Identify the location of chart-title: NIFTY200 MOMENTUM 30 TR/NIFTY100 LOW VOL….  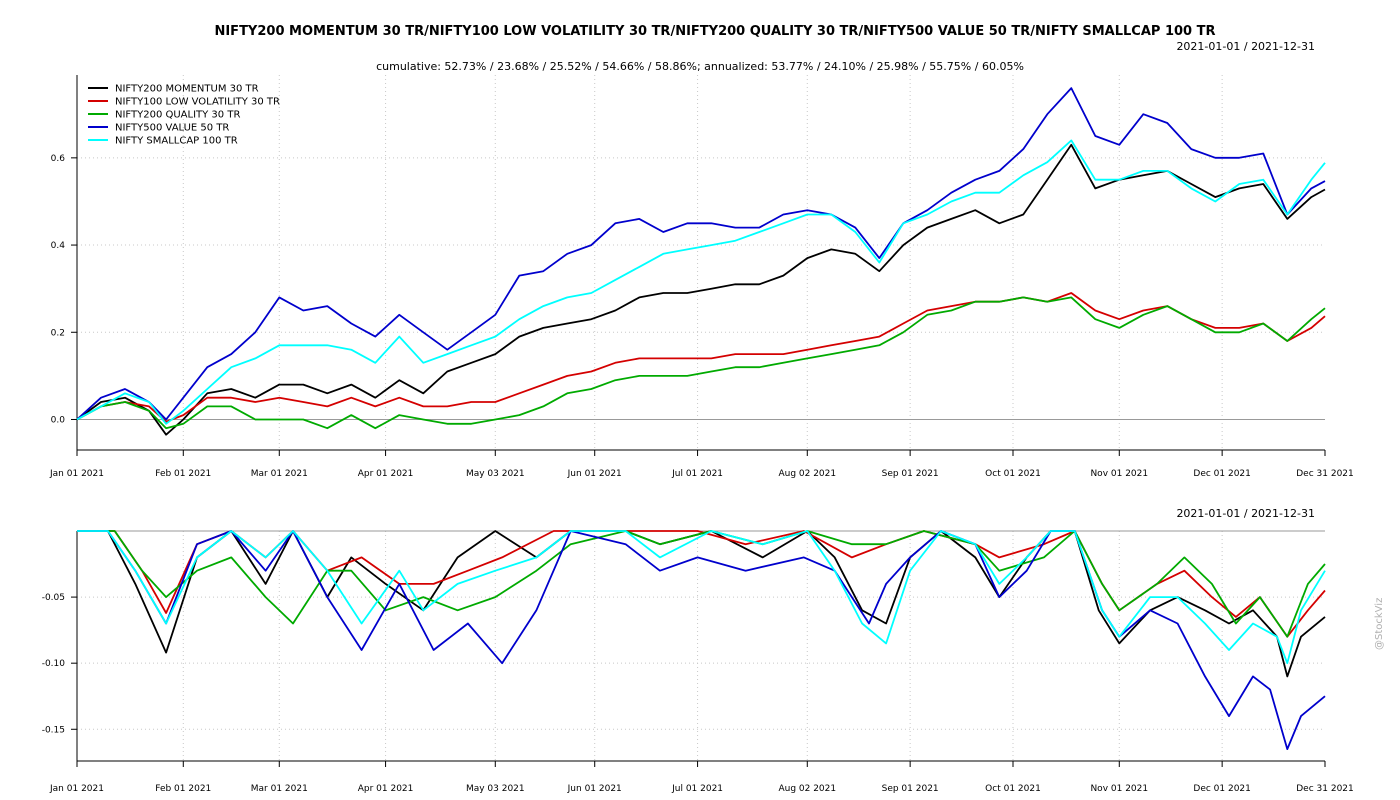
(714, 31).